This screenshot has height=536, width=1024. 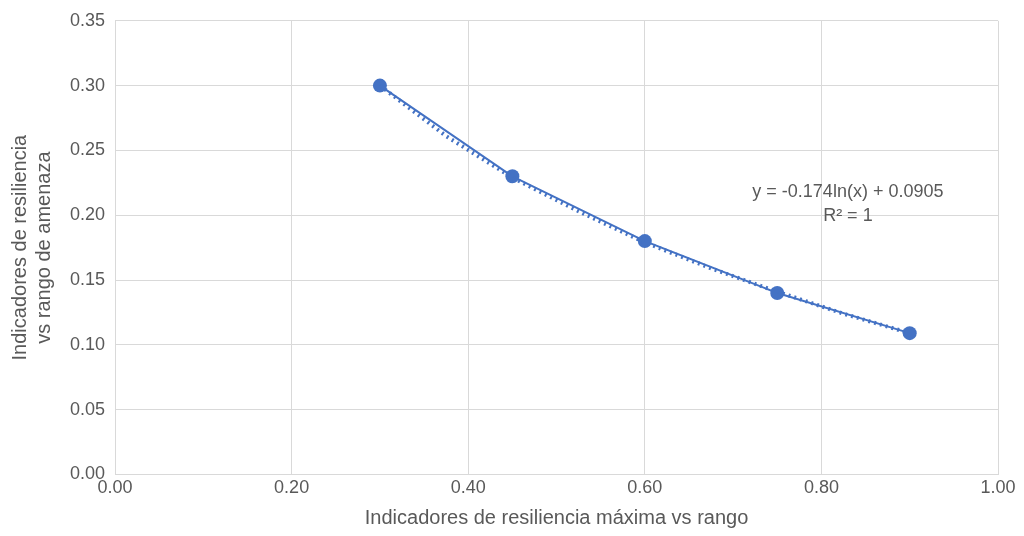 What do you see at coordinates (292, 487) in the screenshot?
I see `x-tick-label: 0.20` at bounding box center [292, 487].